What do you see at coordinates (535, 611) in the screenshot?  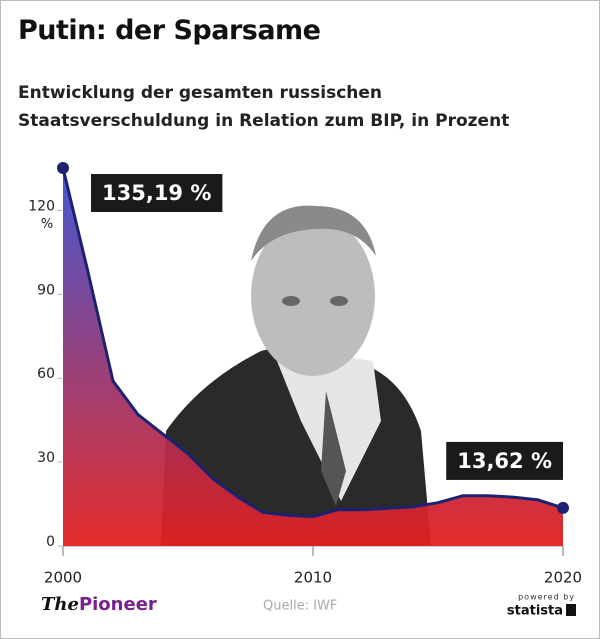 I see `statista: statista` at bounding box center [535, 611].